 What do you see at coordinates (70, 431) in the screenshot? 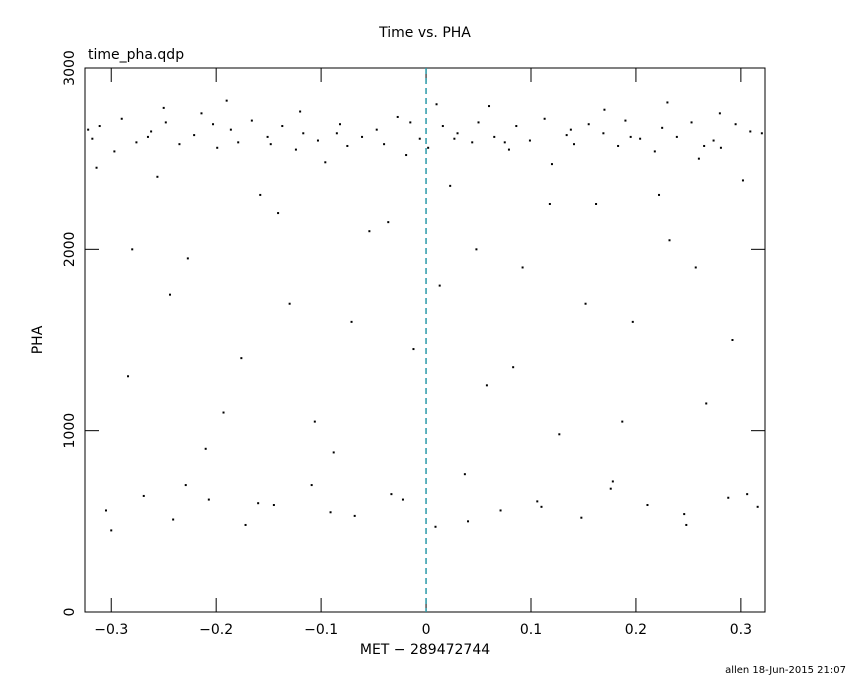
I see `y-tick-label: 1000` at bounding box center [70, 431].